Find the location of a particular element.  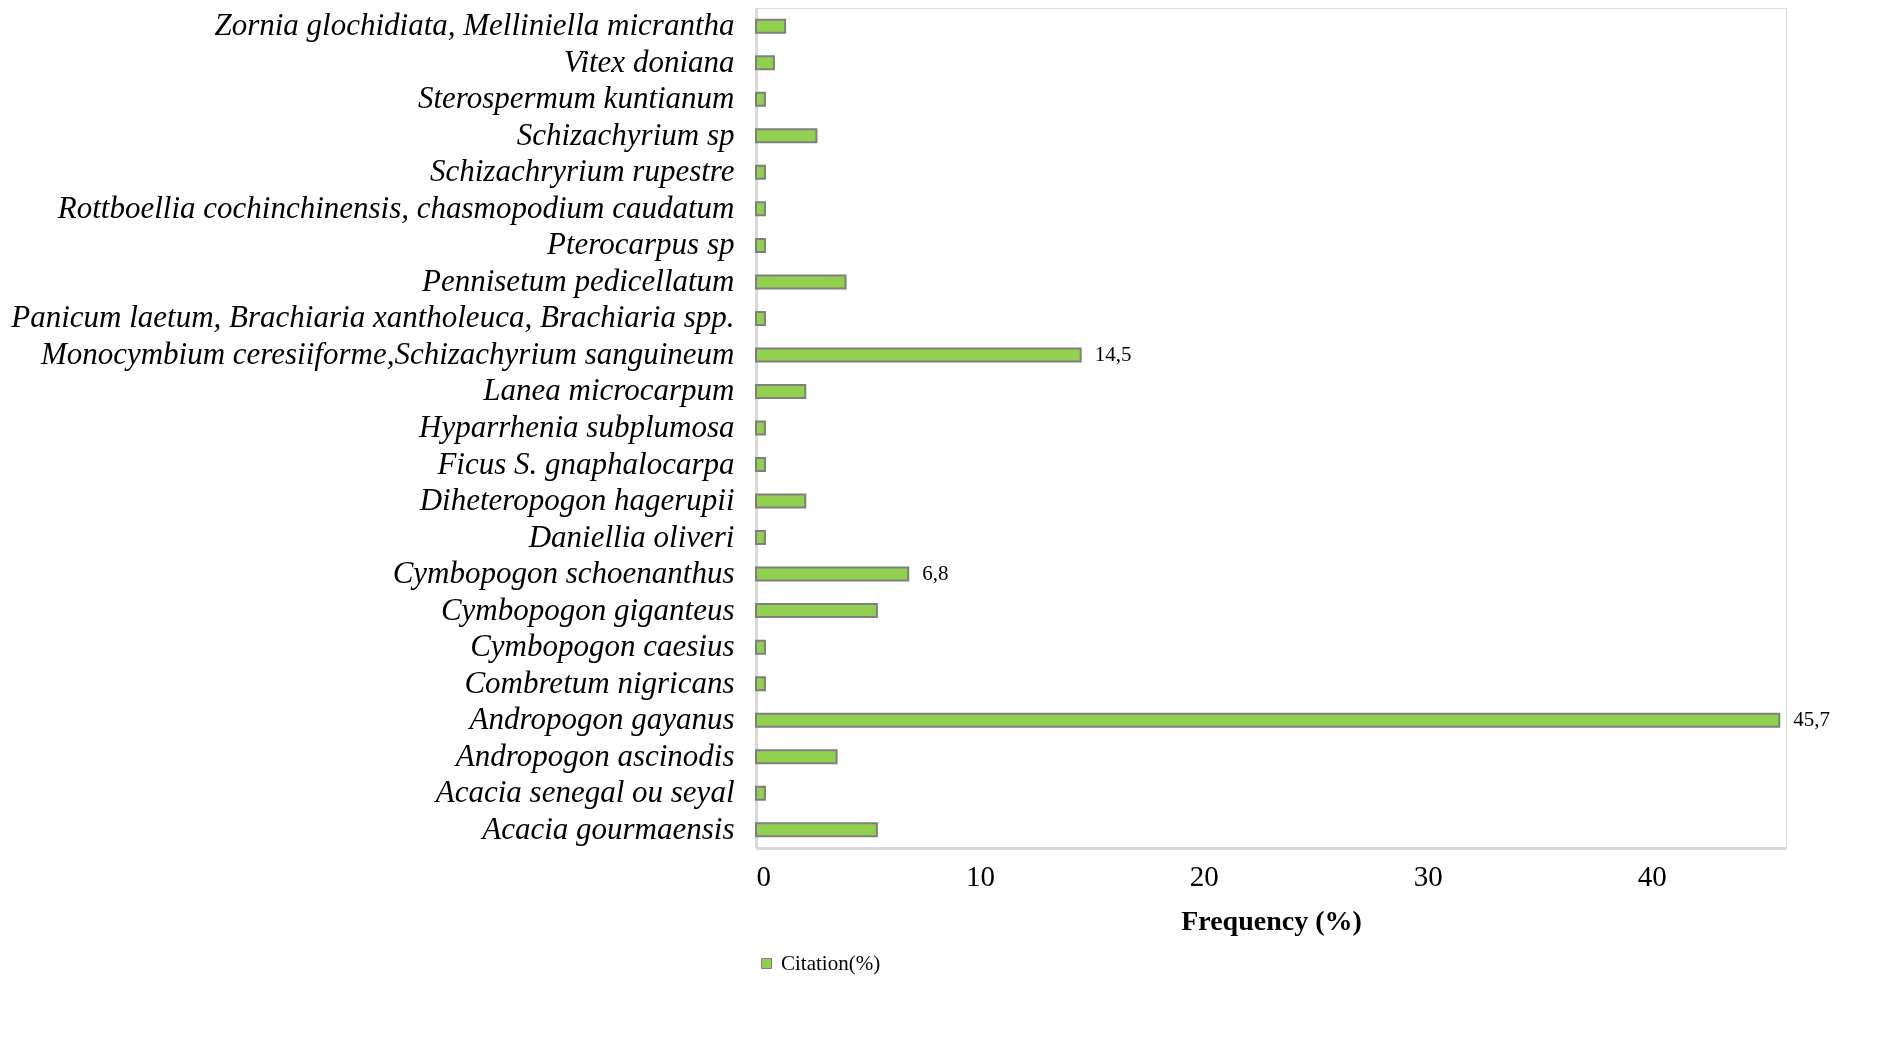

x-tick-label: 40 is located at coordinates (1652, 875).